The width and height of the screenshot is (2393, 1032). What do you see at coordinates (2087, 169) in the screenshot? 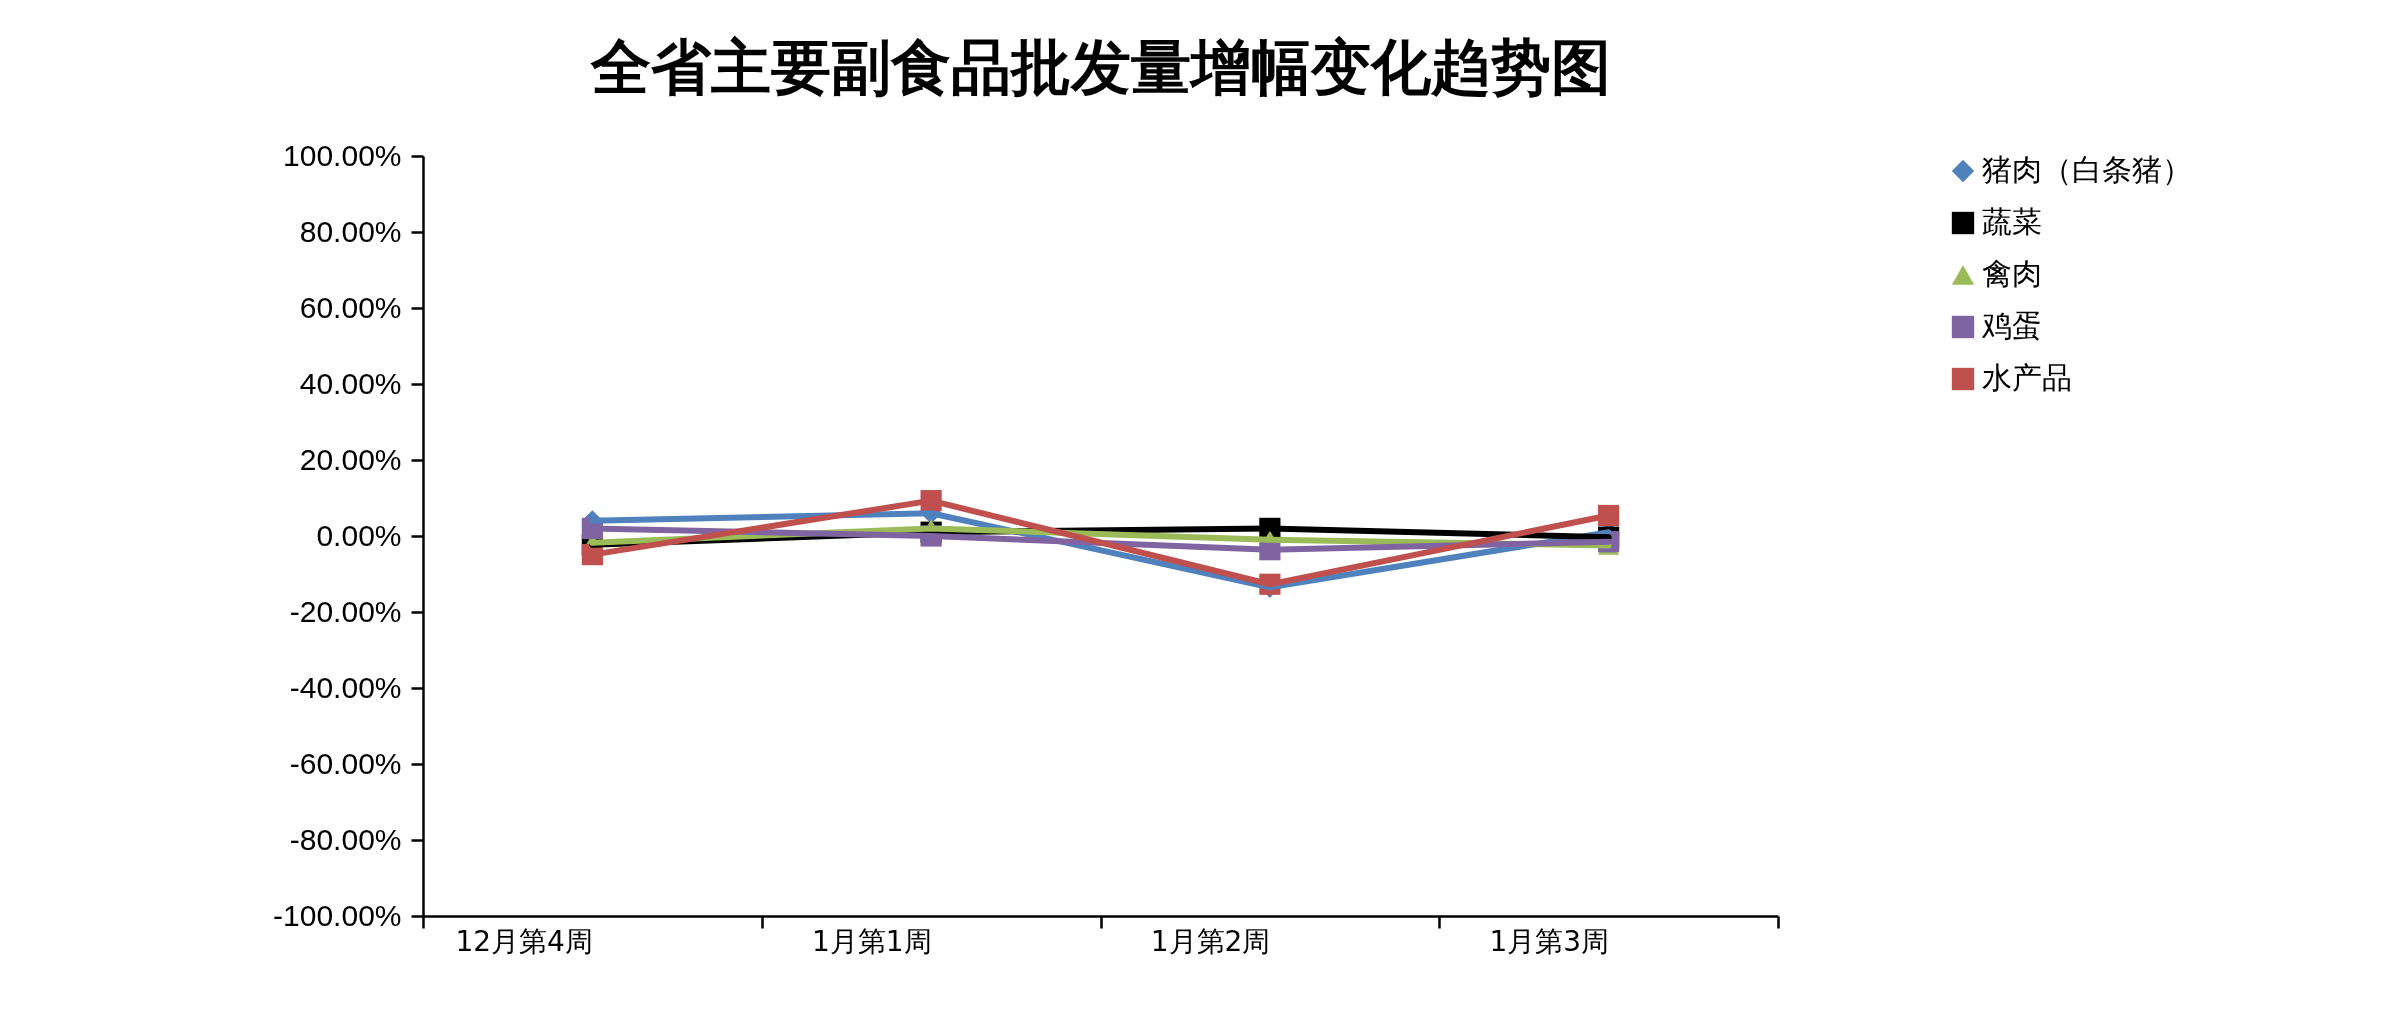
I see `legend-label: 猪肉（白条猪）` at bounding box center [2087, 169].